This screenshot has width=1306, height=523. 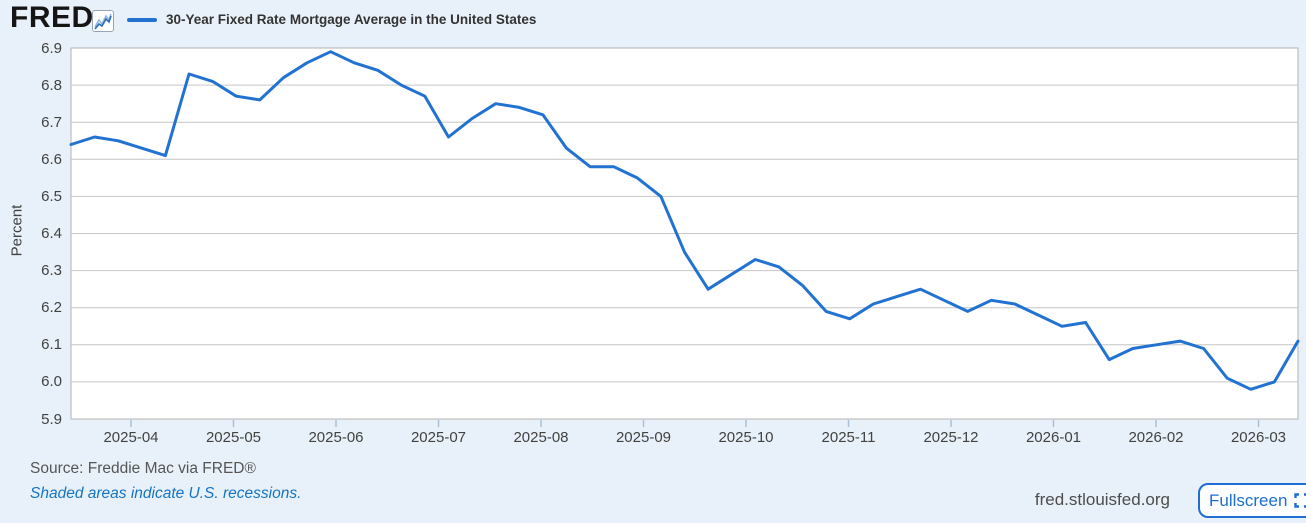 What do you see at coordinates (143, 468) in the screenshot?
I see `source-text: Source: Freddie Mac via FRED®` at bounding box center [143, 468].